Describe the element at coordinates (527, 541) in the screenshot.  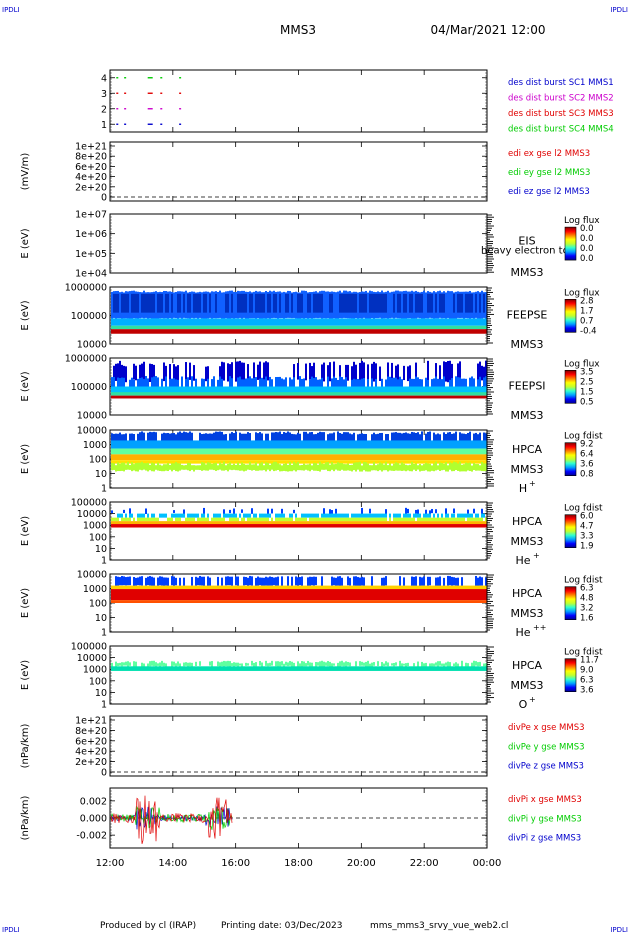
I see `hpca-he1-spacecraft-label: MMS3` at that location.